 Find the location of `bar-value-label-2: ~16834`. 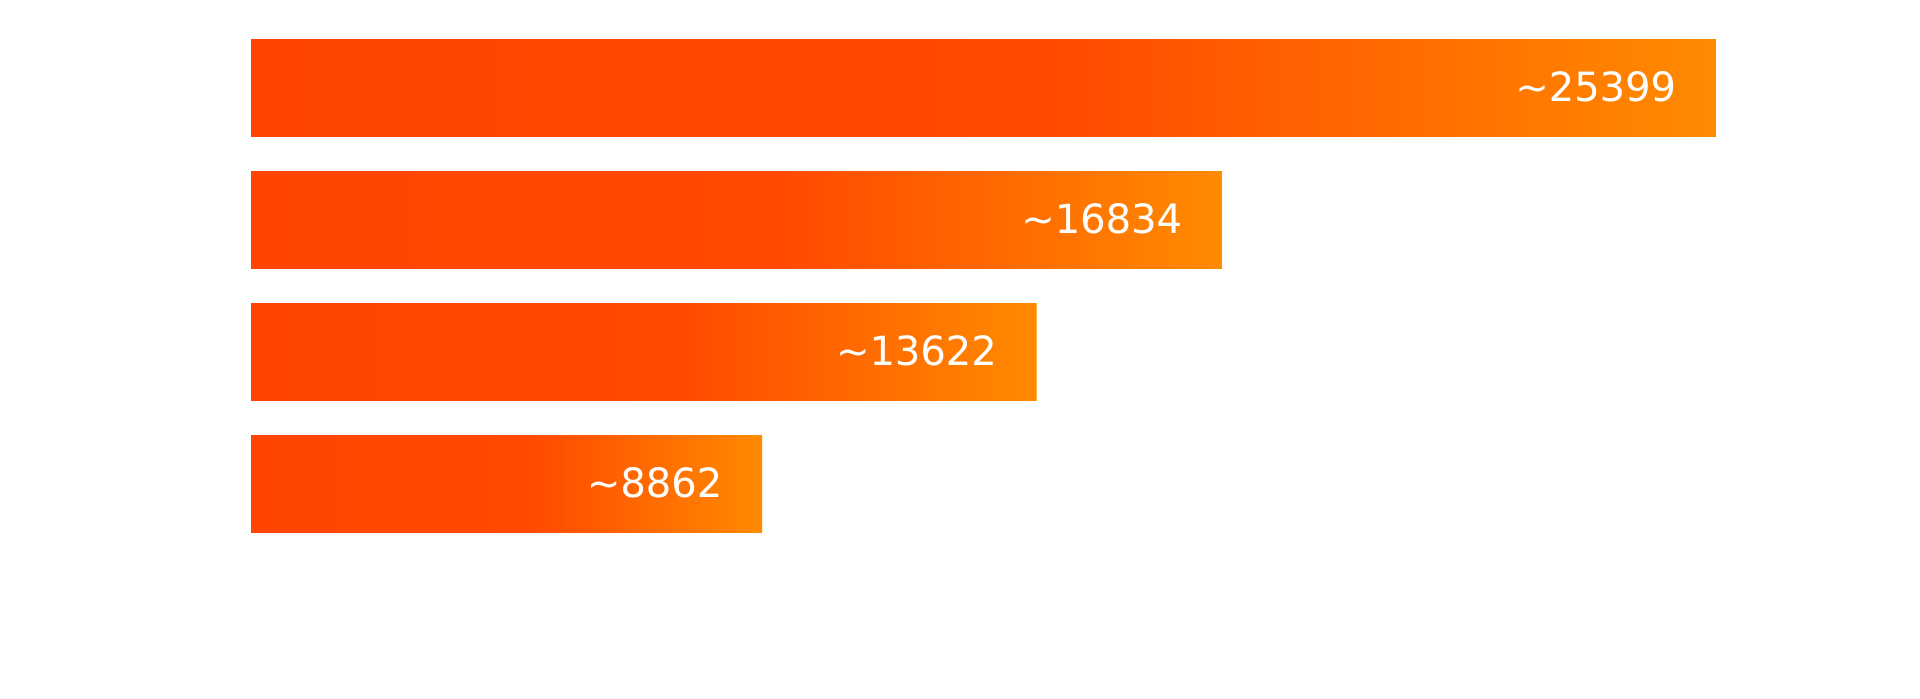

bar-value-label-2: ~16834 is located at coordinates (1101, 220).